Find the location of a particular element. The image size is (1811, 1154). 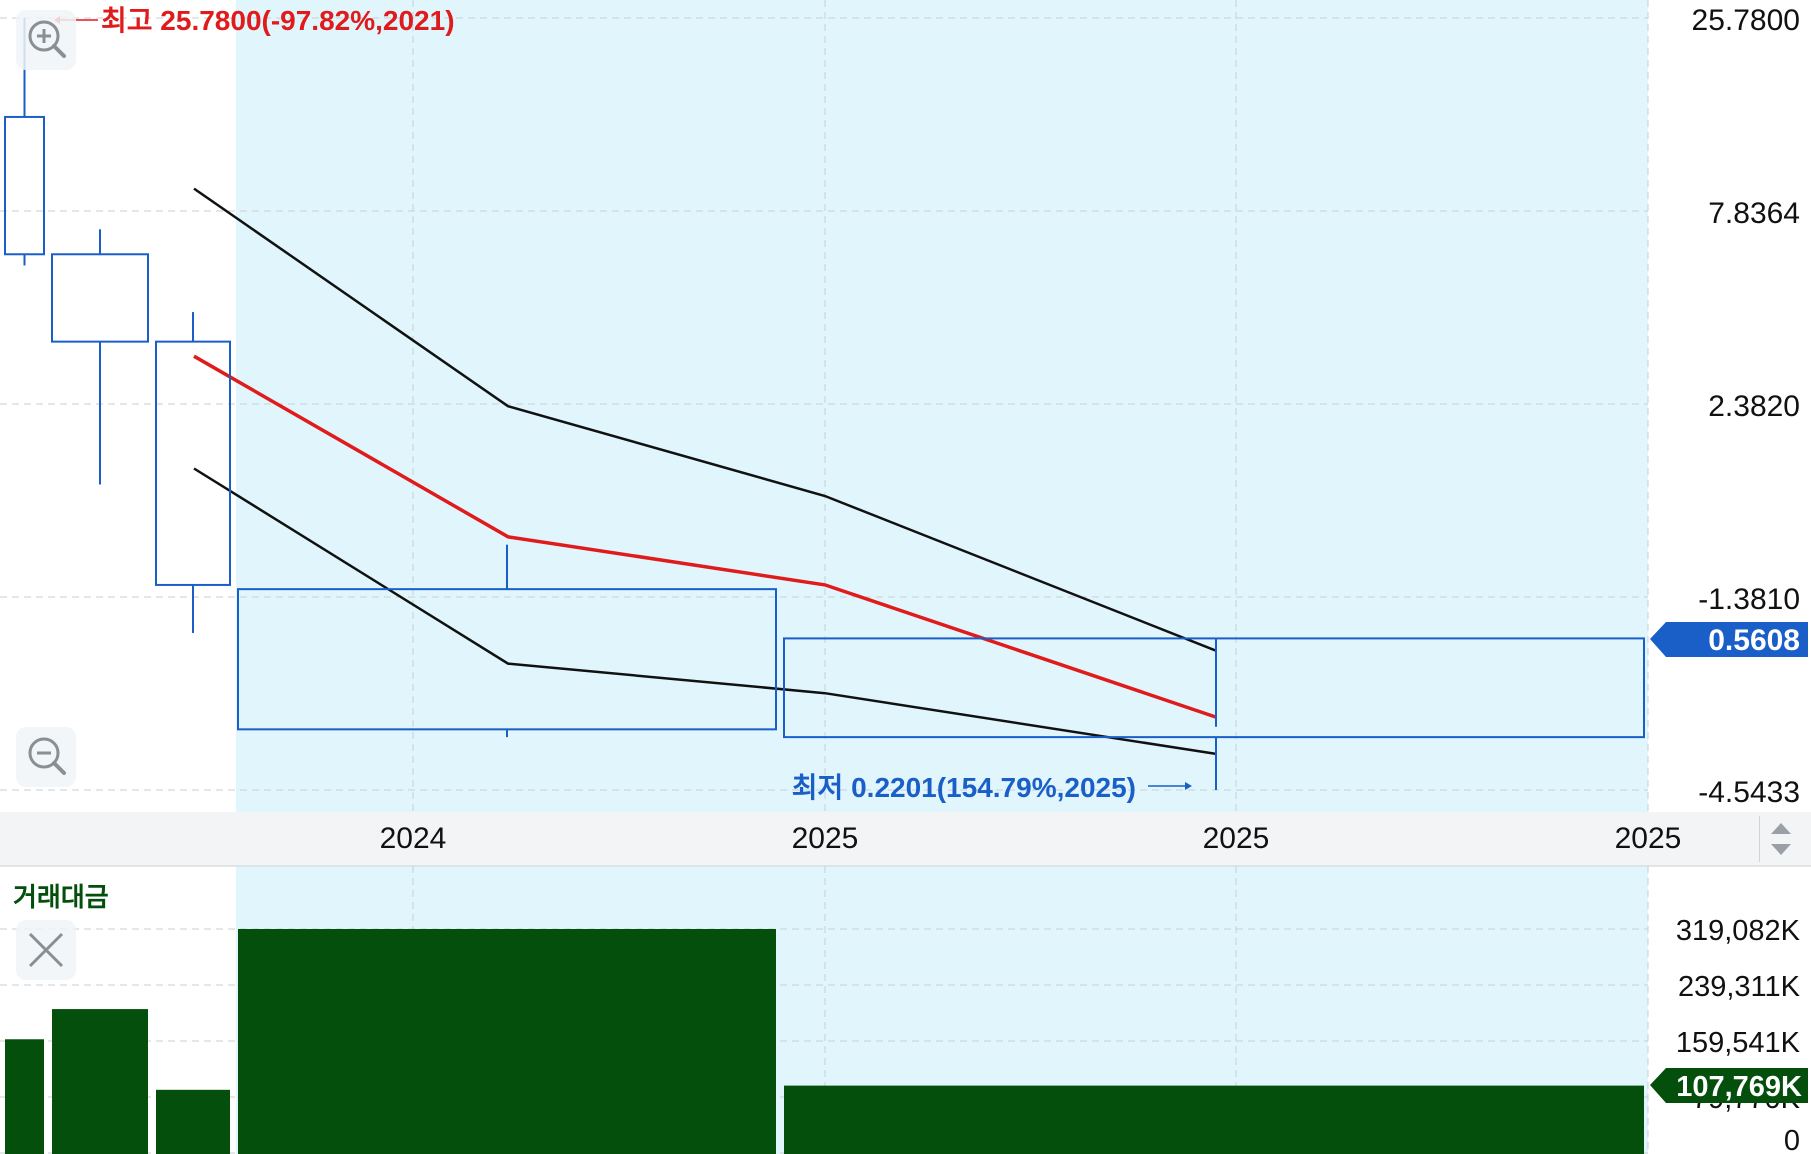

zoom-out-icon is located at coordinates (47, 756).